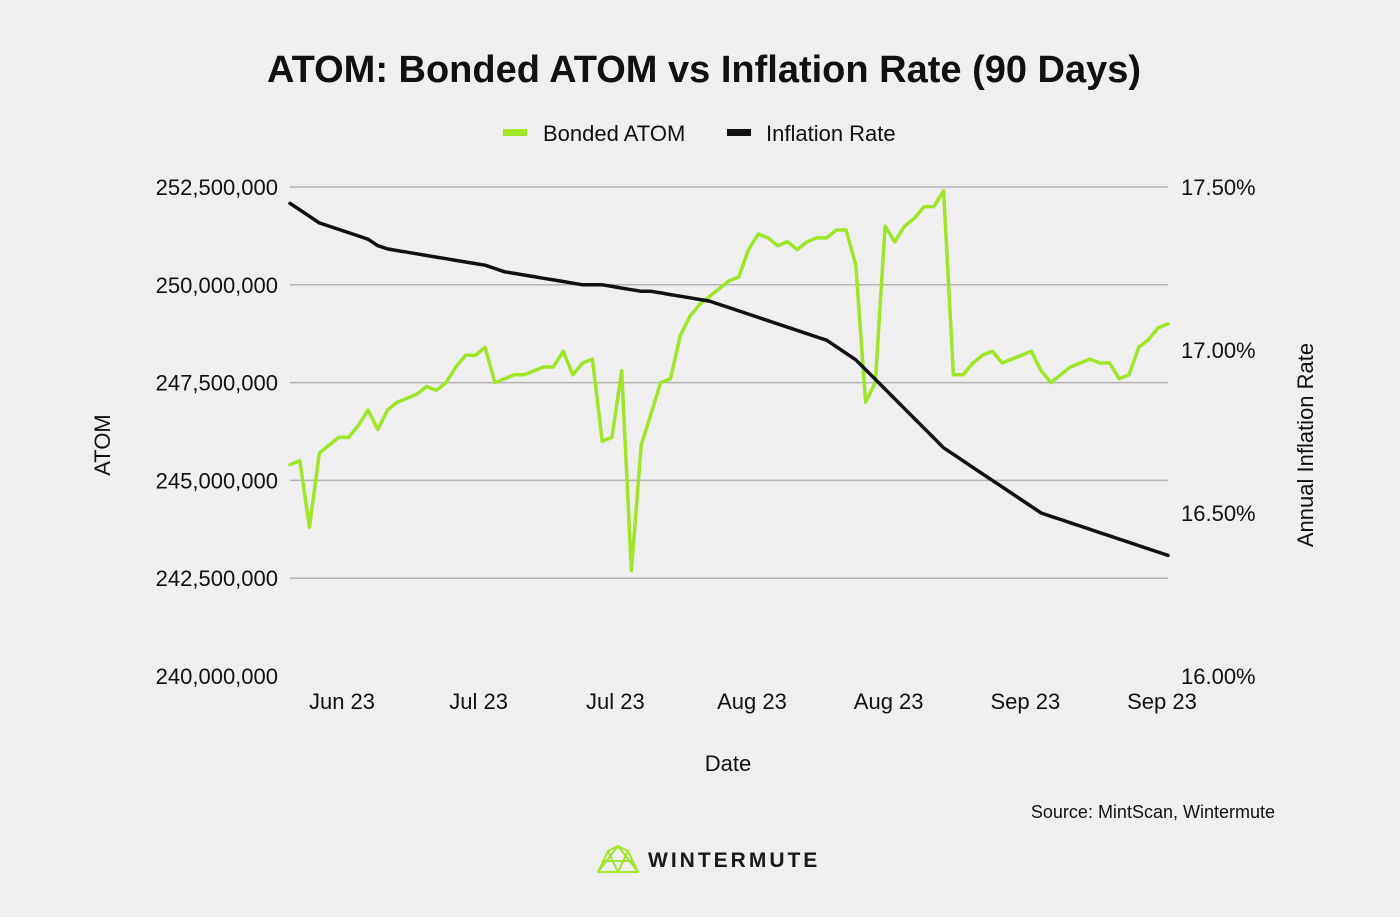  Describe the element at coordinates (217, 676) in the screenshot. I see `y-left-tick-label: 240,000,000` at that location.